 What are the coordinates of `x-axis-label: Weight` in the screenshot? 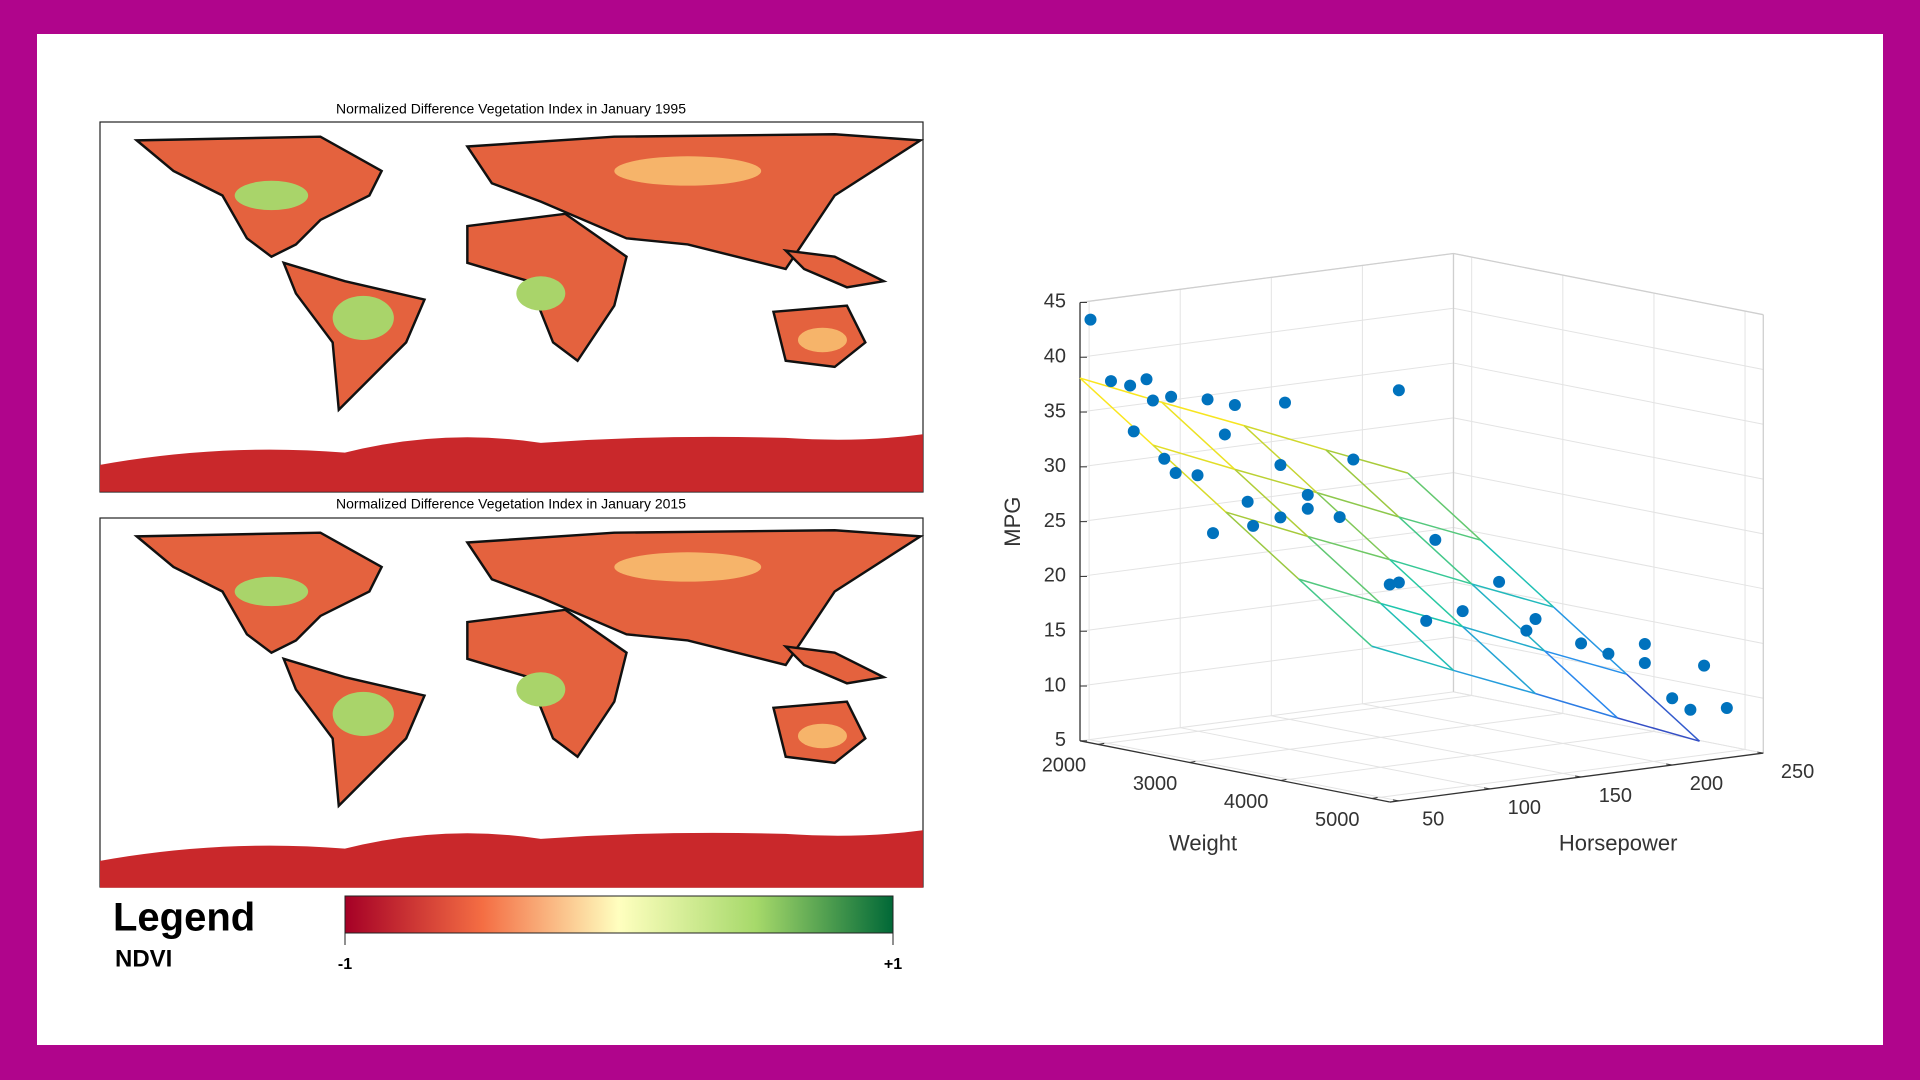 It's located at (1203, 843).